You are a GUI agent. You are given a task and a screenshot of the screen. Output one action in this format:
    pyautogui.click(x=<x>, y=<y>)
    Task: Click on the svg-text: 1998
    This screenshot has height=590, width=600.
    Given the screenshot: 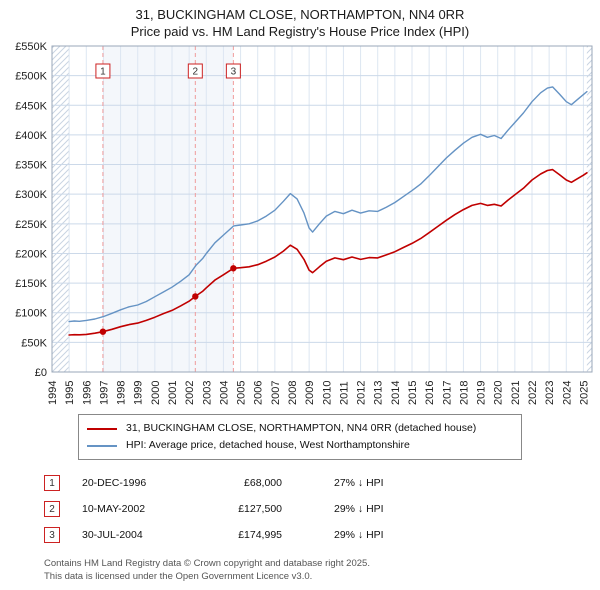 What is the action you would take?
    pyautogui.click(x=122, y=393)
    